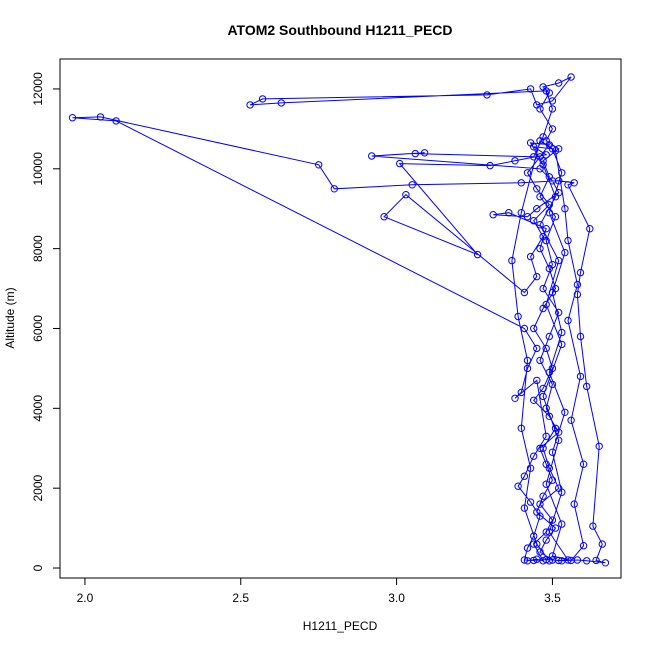 Image resolution: width=650 pixels, height=650 pixels. What do you see at coordinates (38, 169) in the screenshot?
I see `y-tick-label: 10000` at bounding box center [38, 169].